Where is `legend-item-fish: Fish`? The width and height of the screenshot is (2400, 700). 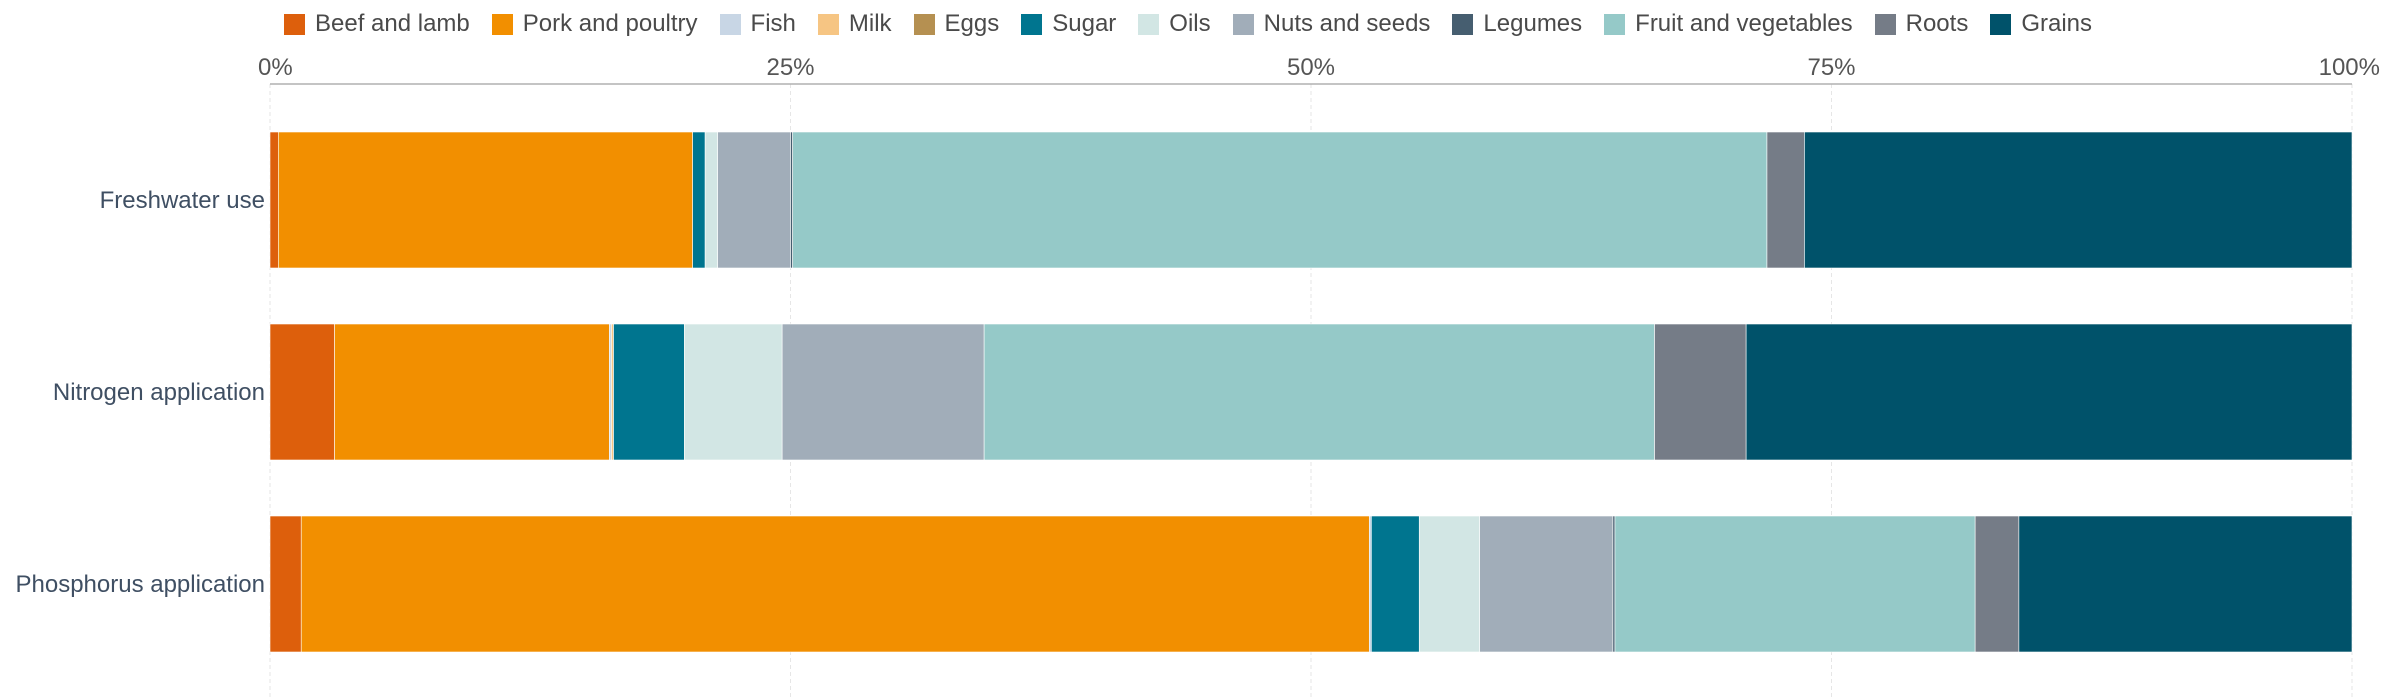
legend-item-fish: Fish is located at coordinates (757, 24).